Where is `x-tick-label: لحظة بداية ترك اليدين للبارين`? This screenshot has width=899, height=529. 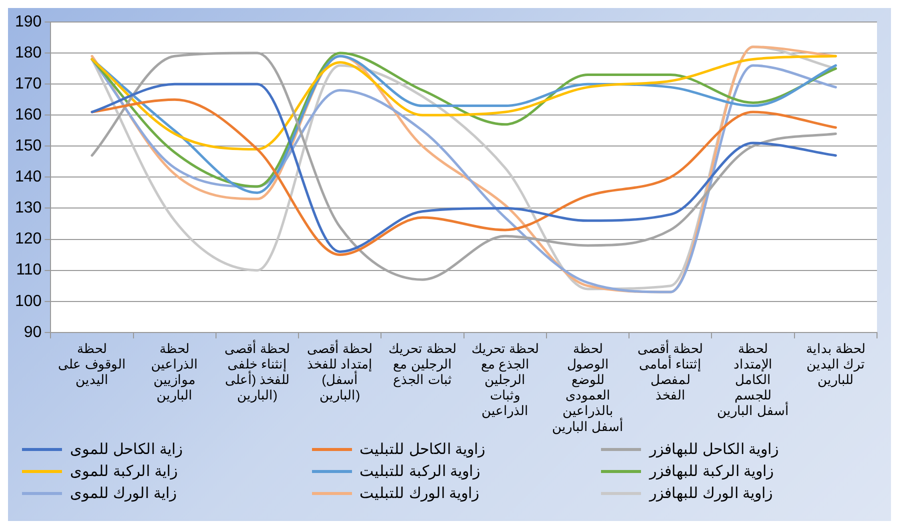 x-tick-label: لحظة بداية ترك اليدين للبارين is located at coordinates (836, 364).